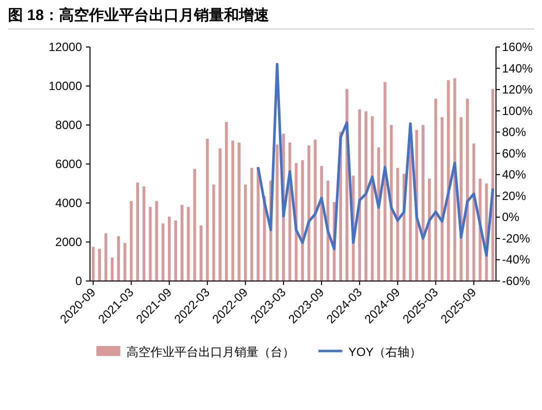 The height and width of the screenshot is (410, 542). What do you see at coordinates (516, 238) in the screenshot?
I see `y2-tick-label: -20%` at bounding box center [516, 238].